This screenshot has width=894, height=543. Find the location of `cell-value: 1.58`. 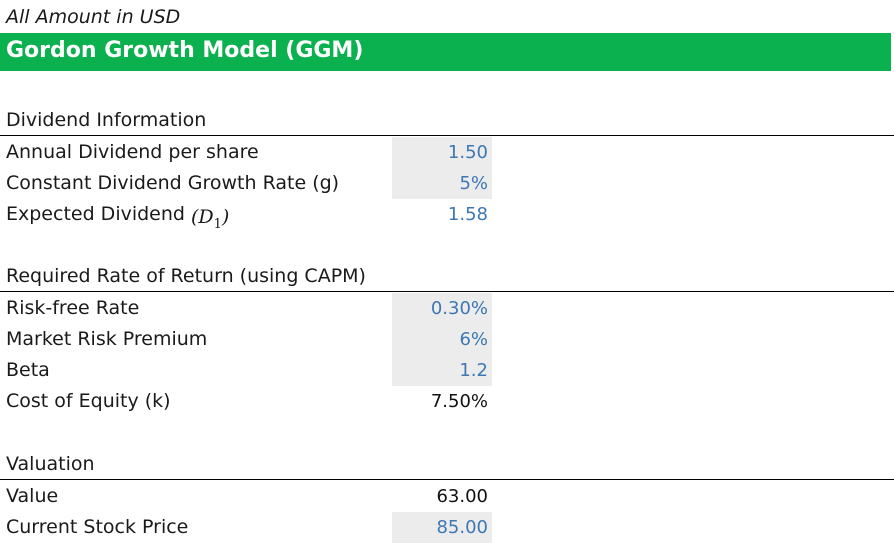

cell-value: 1.58 is located at coordinates (467, 214).